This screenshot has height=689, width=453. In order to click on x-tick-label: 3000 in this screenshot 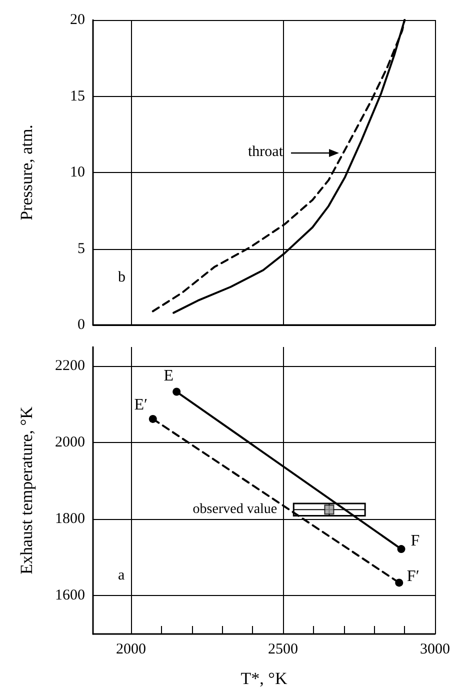, I will do `click(435, 650)`.